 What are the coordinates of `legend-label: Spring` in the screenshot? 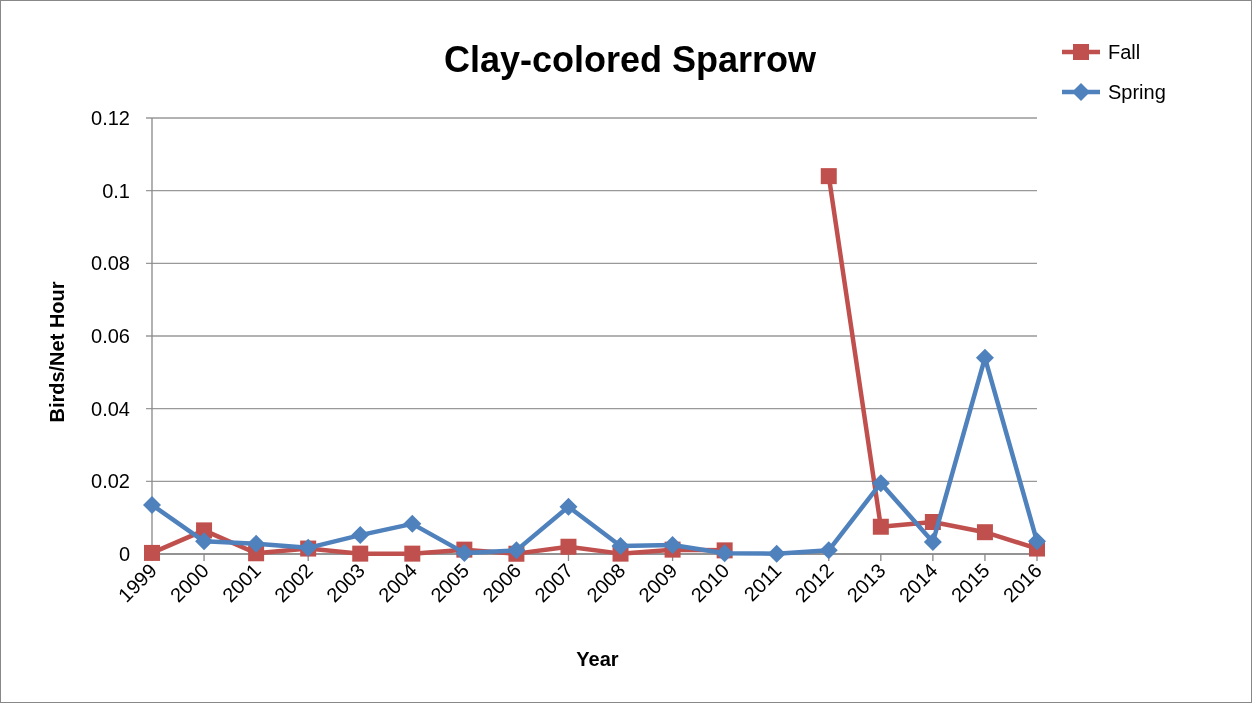 It's located at (1137, 92).